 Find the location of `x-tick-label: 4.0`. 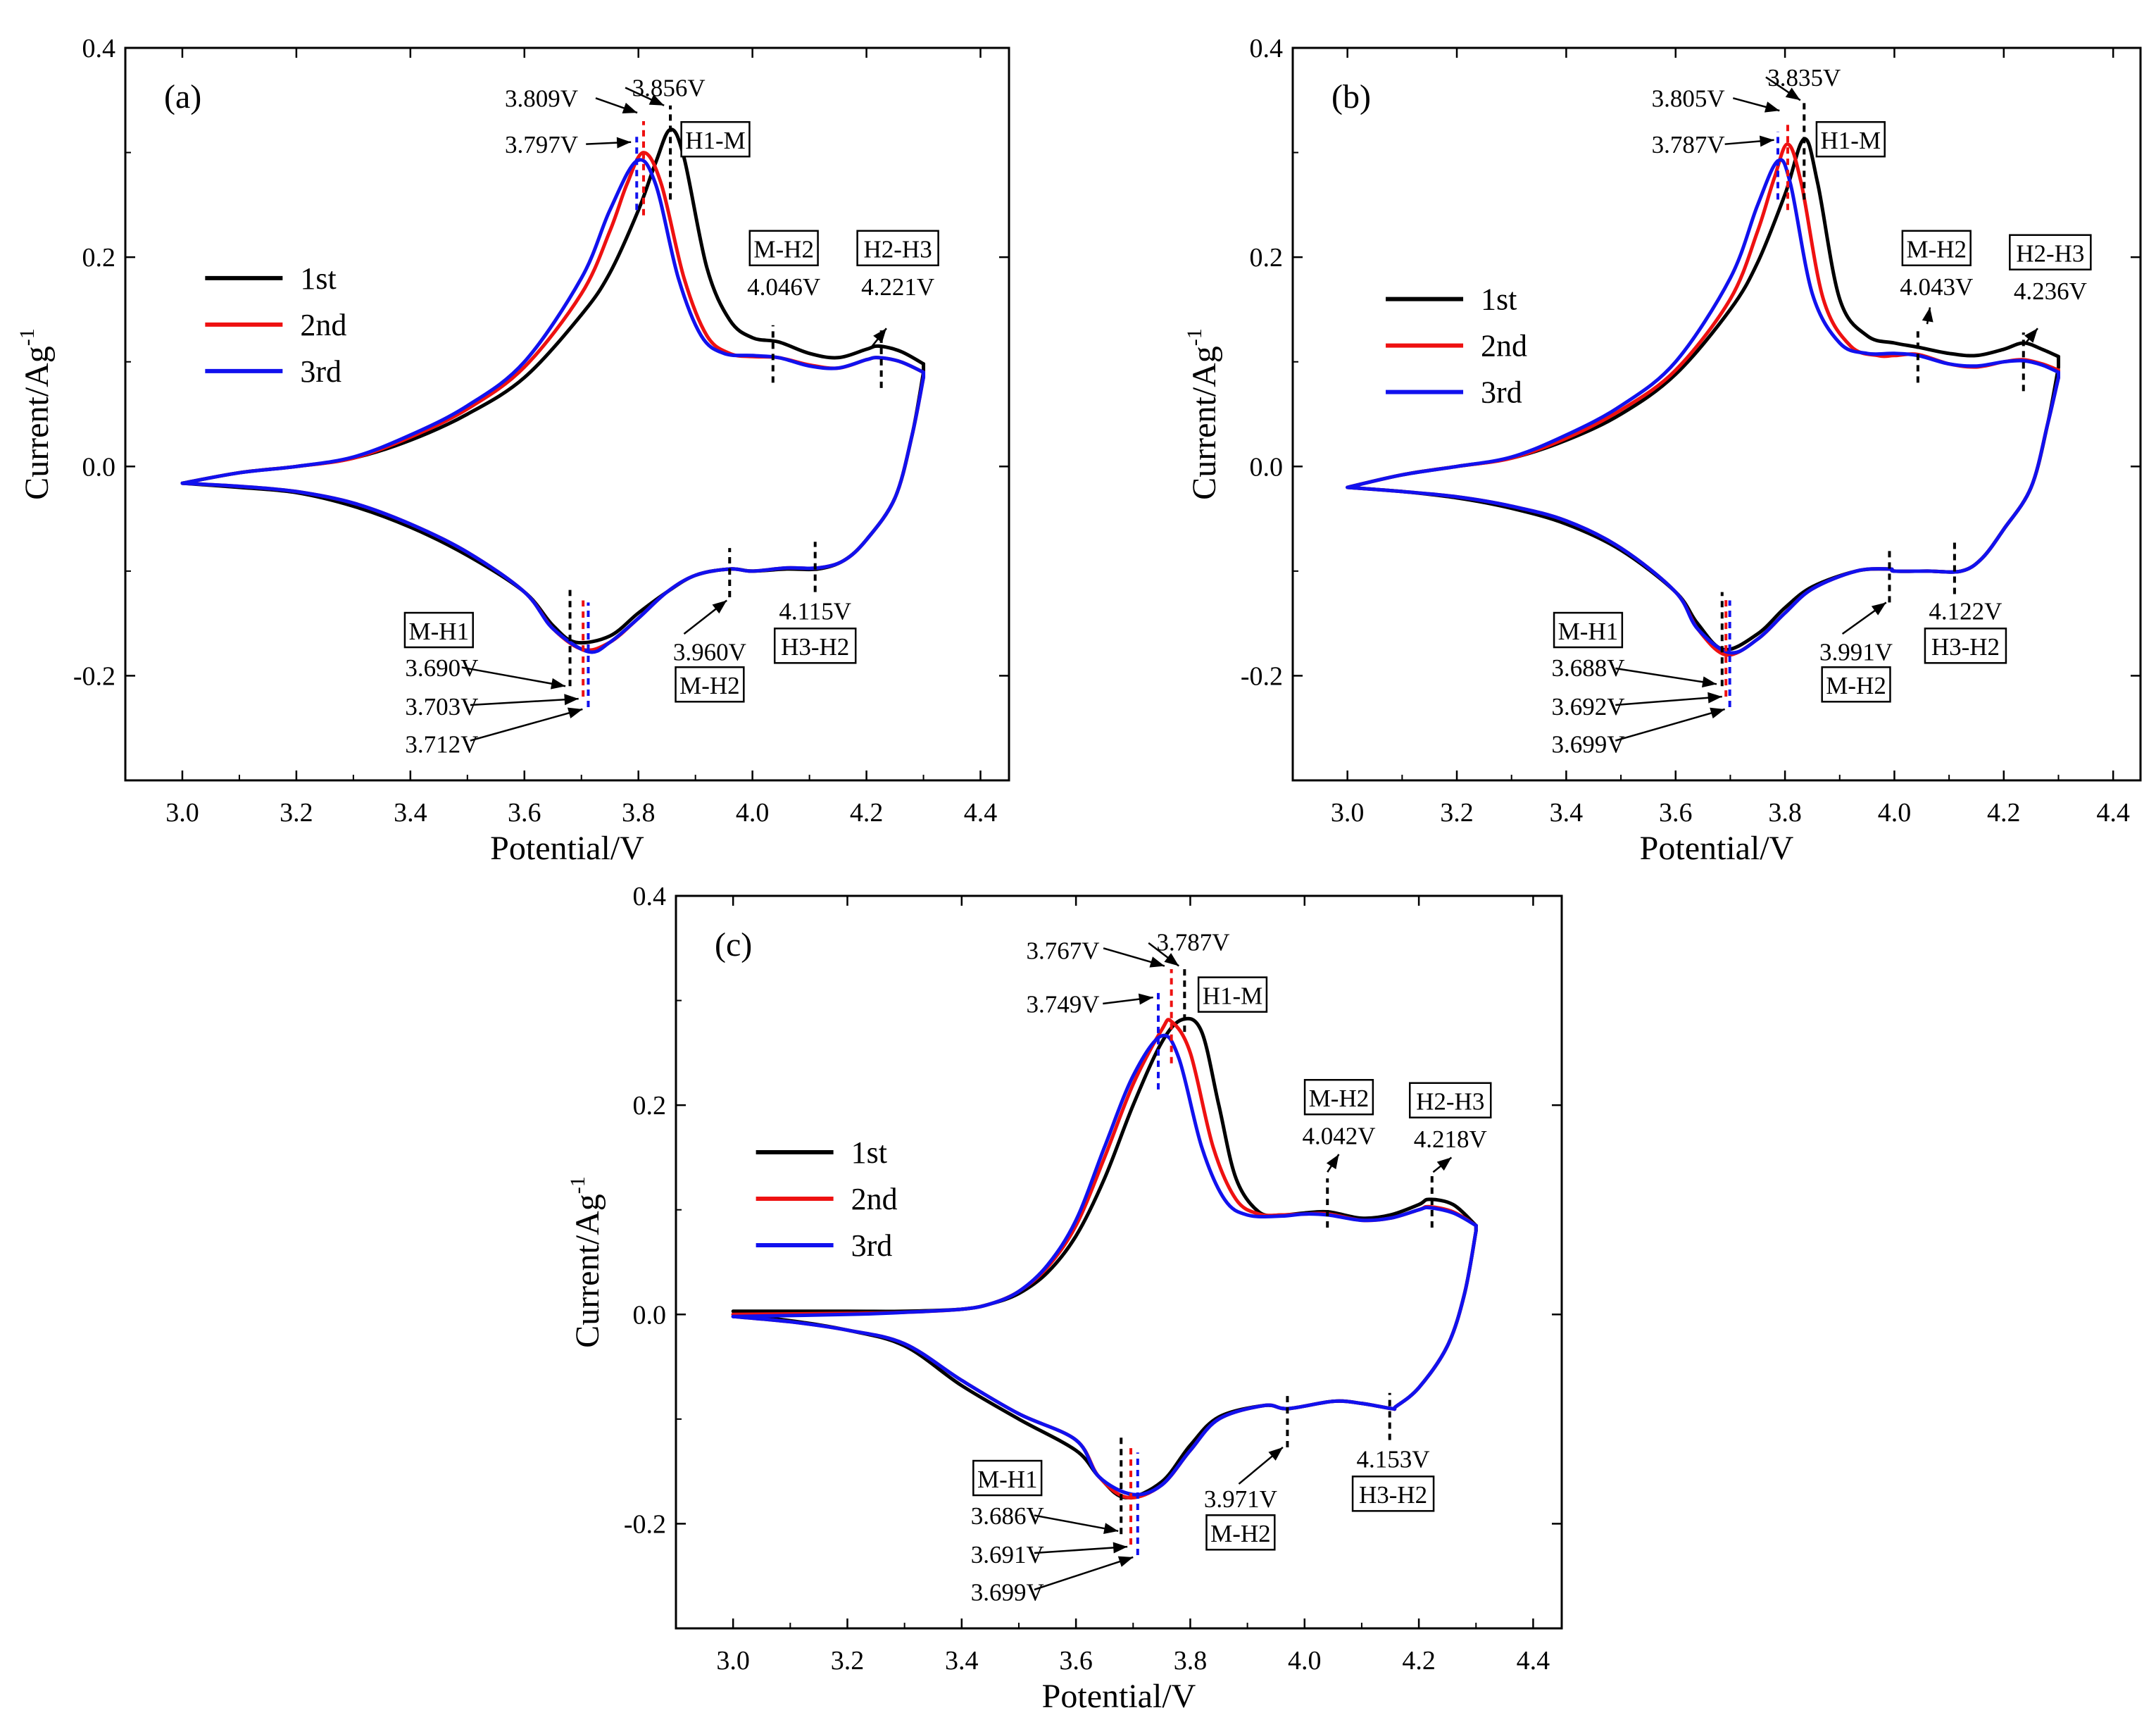

x-tick-label: 4.0 is located at coordinates (1895, 813).